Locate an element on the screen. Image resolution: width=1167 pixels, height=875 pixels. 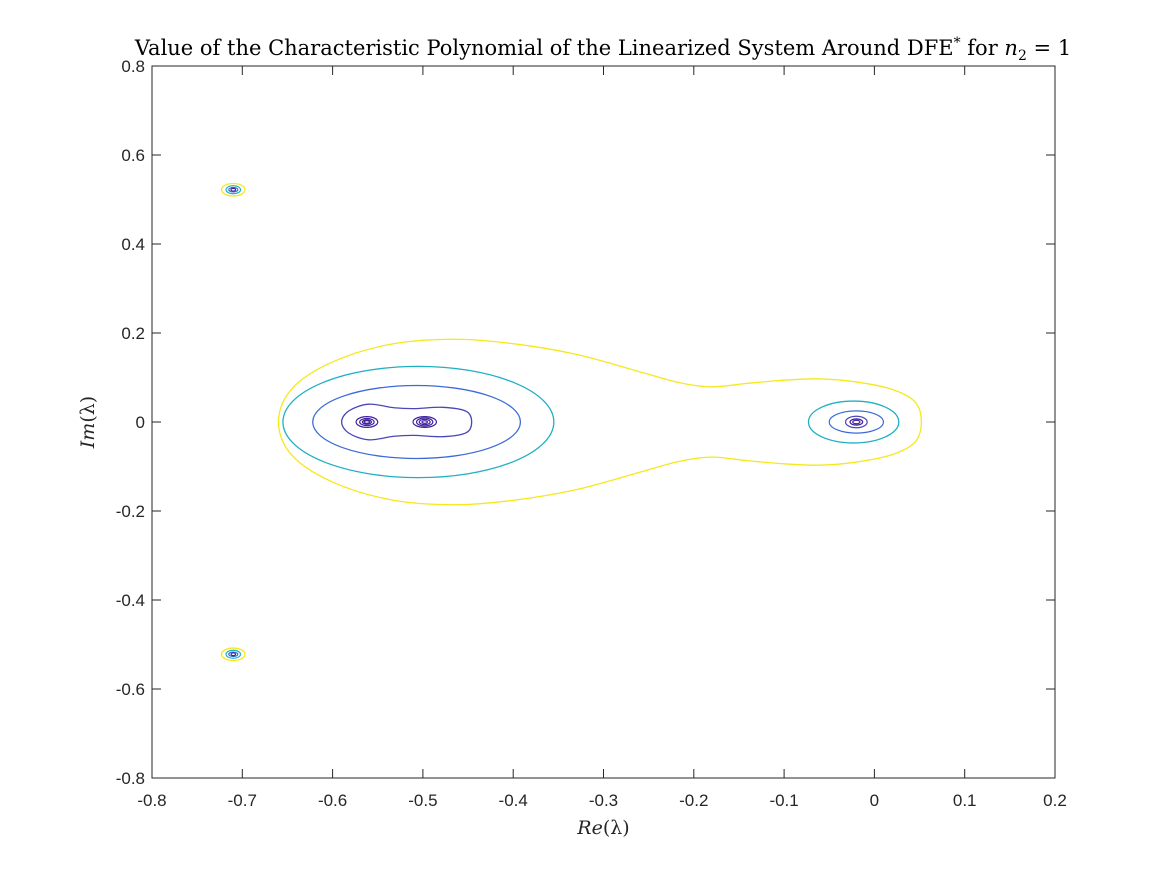
x-axis-label: Re(λ) is located at coordinates (602, 828).